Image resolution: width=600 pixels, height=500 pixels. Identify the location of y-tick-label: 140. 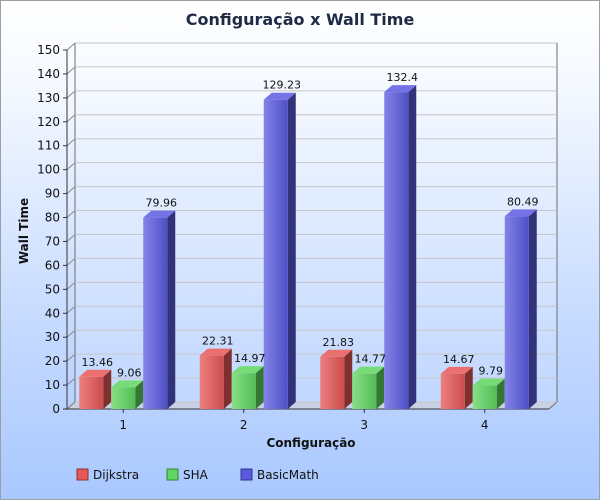
(48, 74).